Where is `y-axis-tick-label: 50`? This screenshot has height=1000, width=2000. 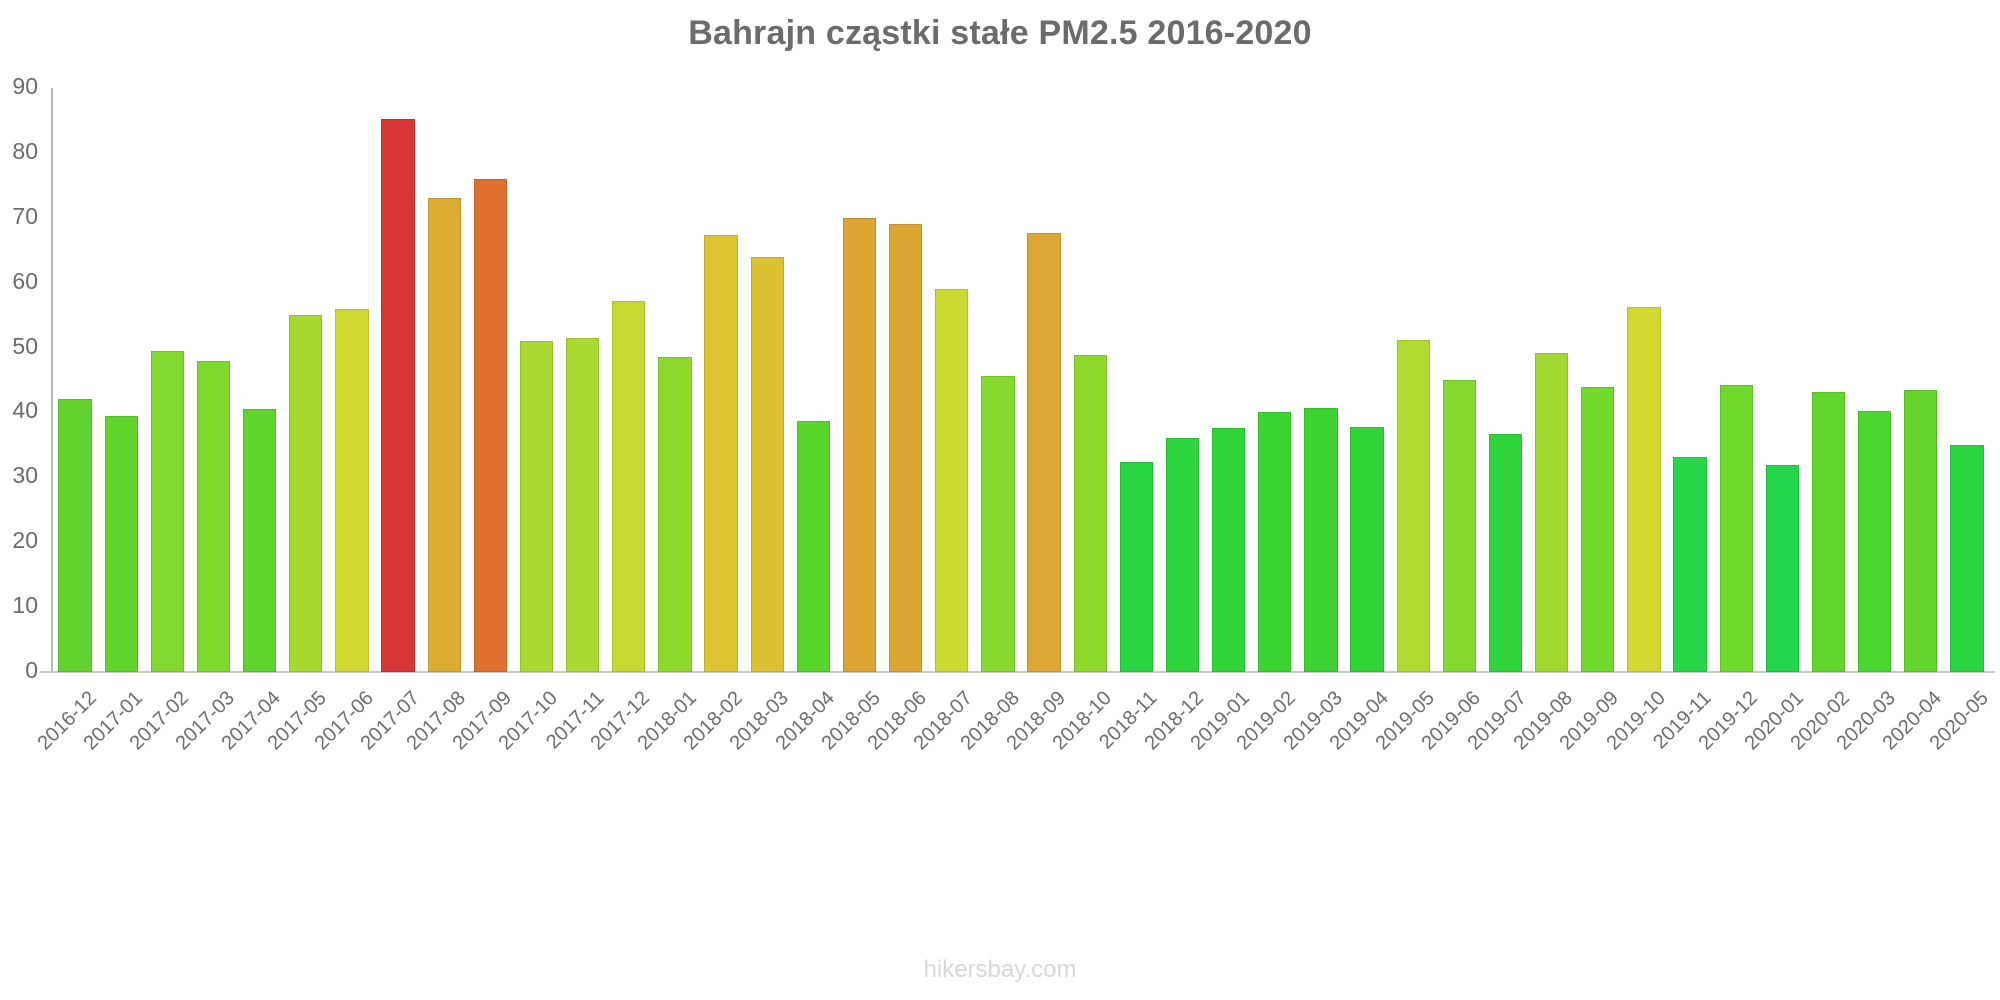 y-axis-tick-label: 50 is located at coordinates (25, 345).